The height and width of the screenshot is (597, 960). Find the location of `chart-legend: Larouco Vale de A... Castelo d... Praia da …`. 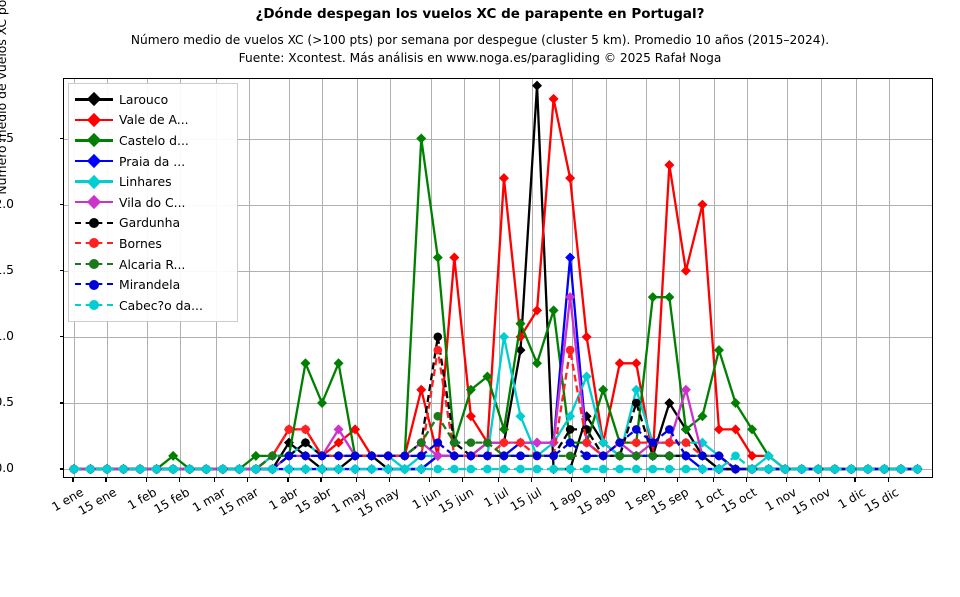

chart-legend: Larouco Vale de A... Castelo d... Praia da … is located at coordinates (153, 202).